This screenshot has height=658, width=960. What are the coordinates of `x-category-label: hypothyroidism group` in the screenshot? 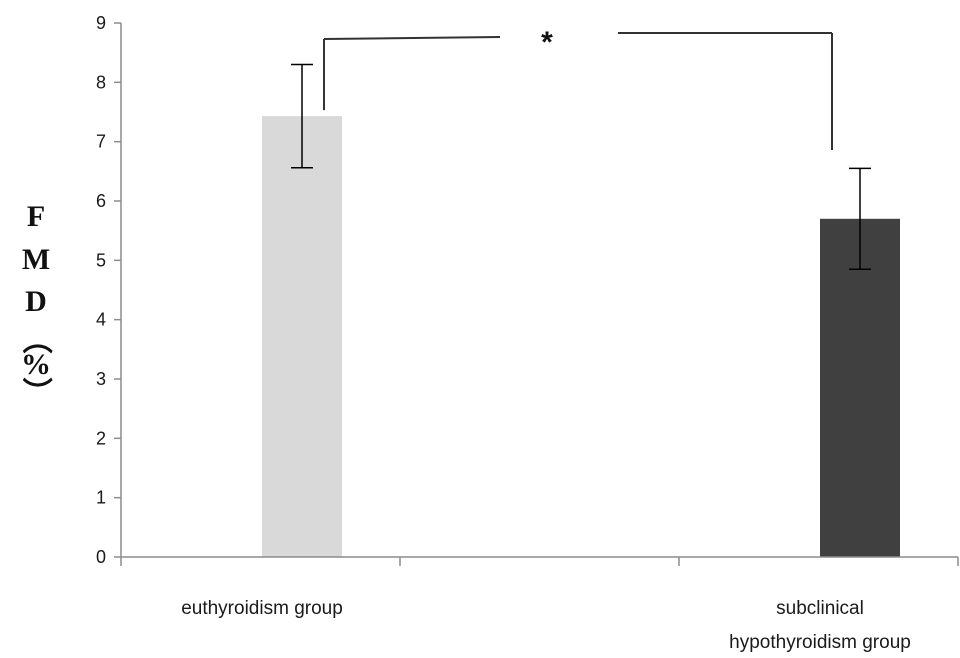 It's located at (820, 642).